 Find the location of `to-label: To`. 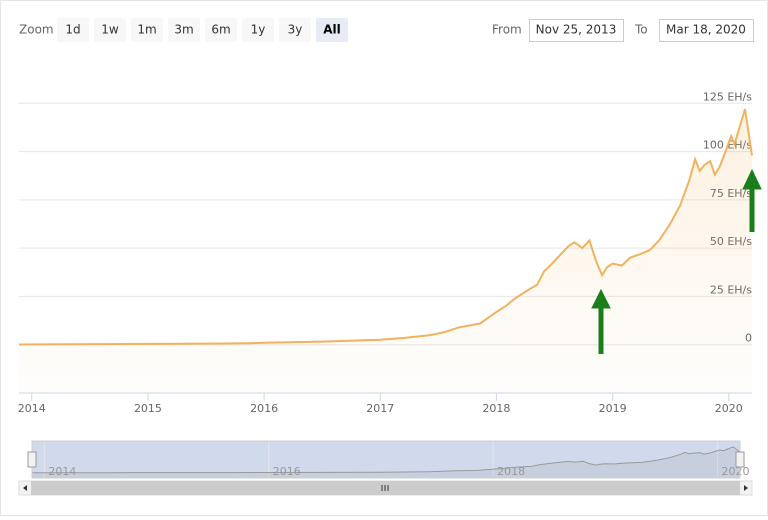

to-label: To is located at coordinates (641, 30).